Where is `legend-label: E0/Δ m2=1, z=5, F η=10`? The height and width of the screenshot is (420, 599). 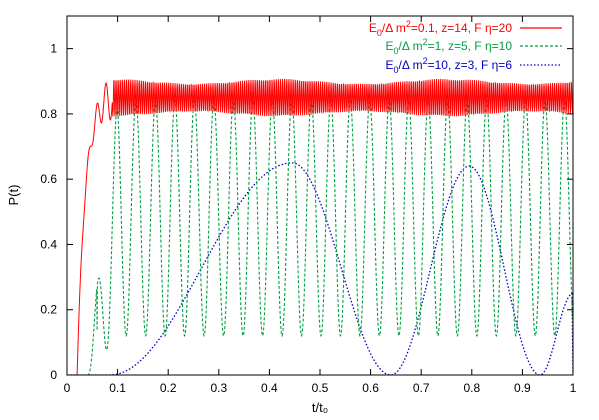
legend-label: E0/Δ m2=1, z=5, F η=10 is located at coordinates (449, 46).